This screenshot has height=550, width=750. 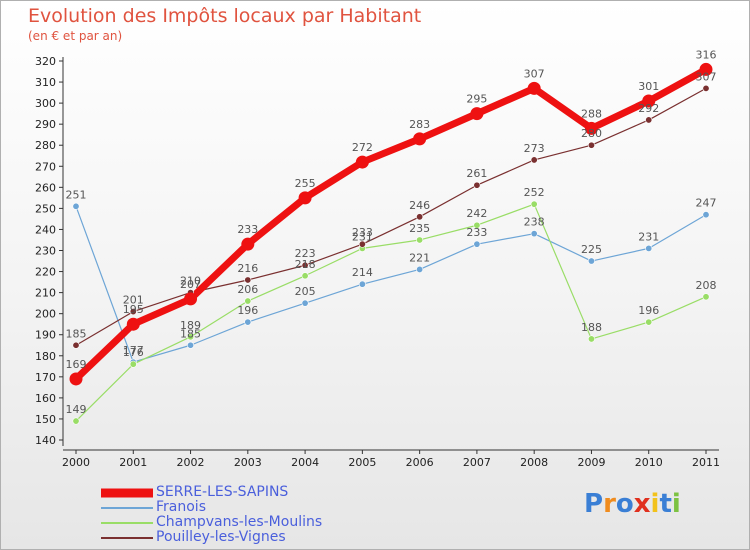 I want to click on x-tick-label: 2007, so click(x=477, y=462).